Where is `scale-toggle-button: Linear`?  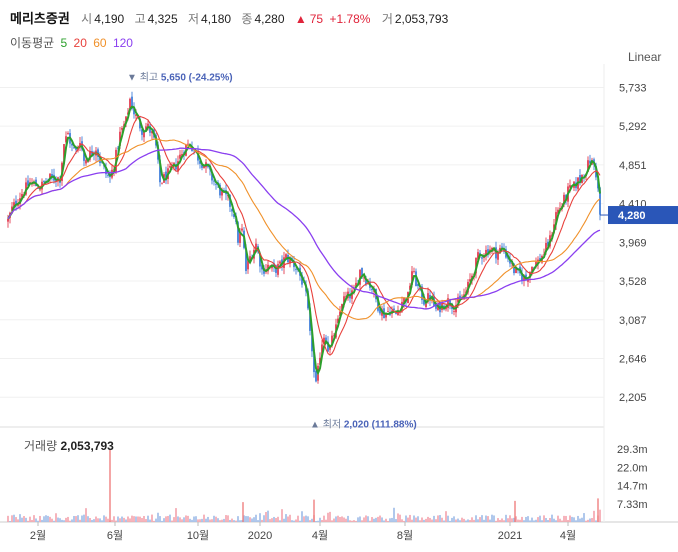 scale-toggle-button: Linear is located at coordinates (645, 57).